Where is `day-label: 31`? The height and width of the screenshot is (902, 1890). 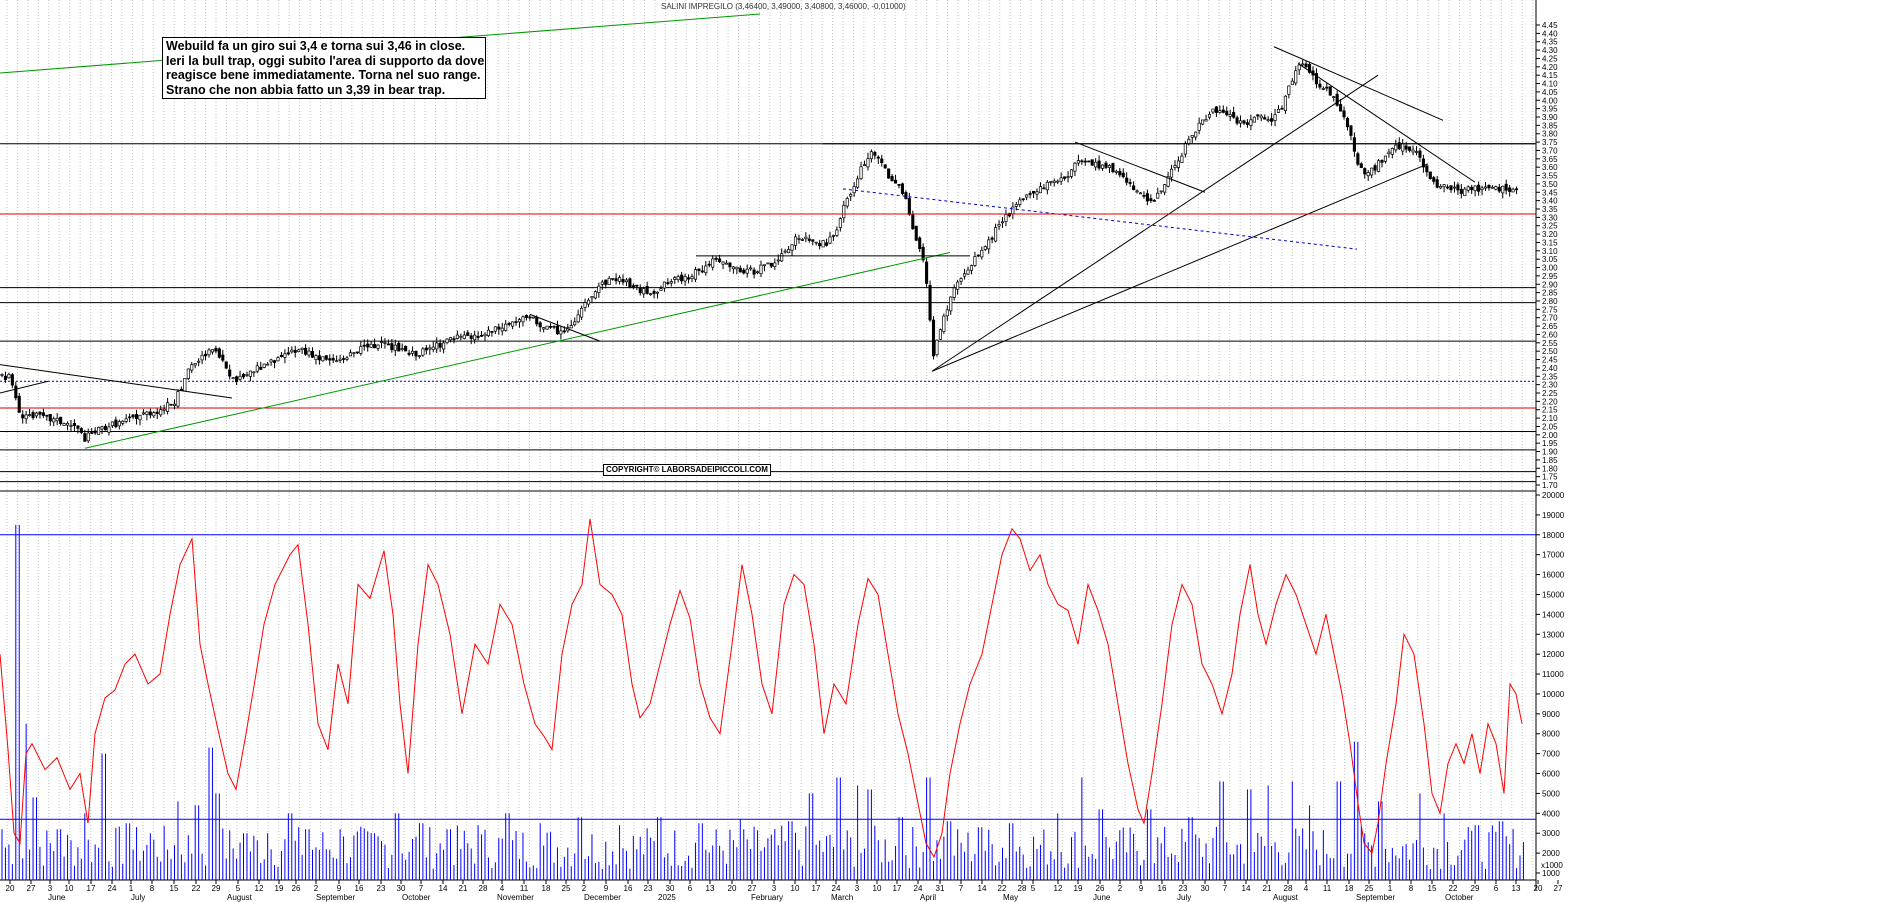
day-label: 31 is located at coordinates (940, 888).